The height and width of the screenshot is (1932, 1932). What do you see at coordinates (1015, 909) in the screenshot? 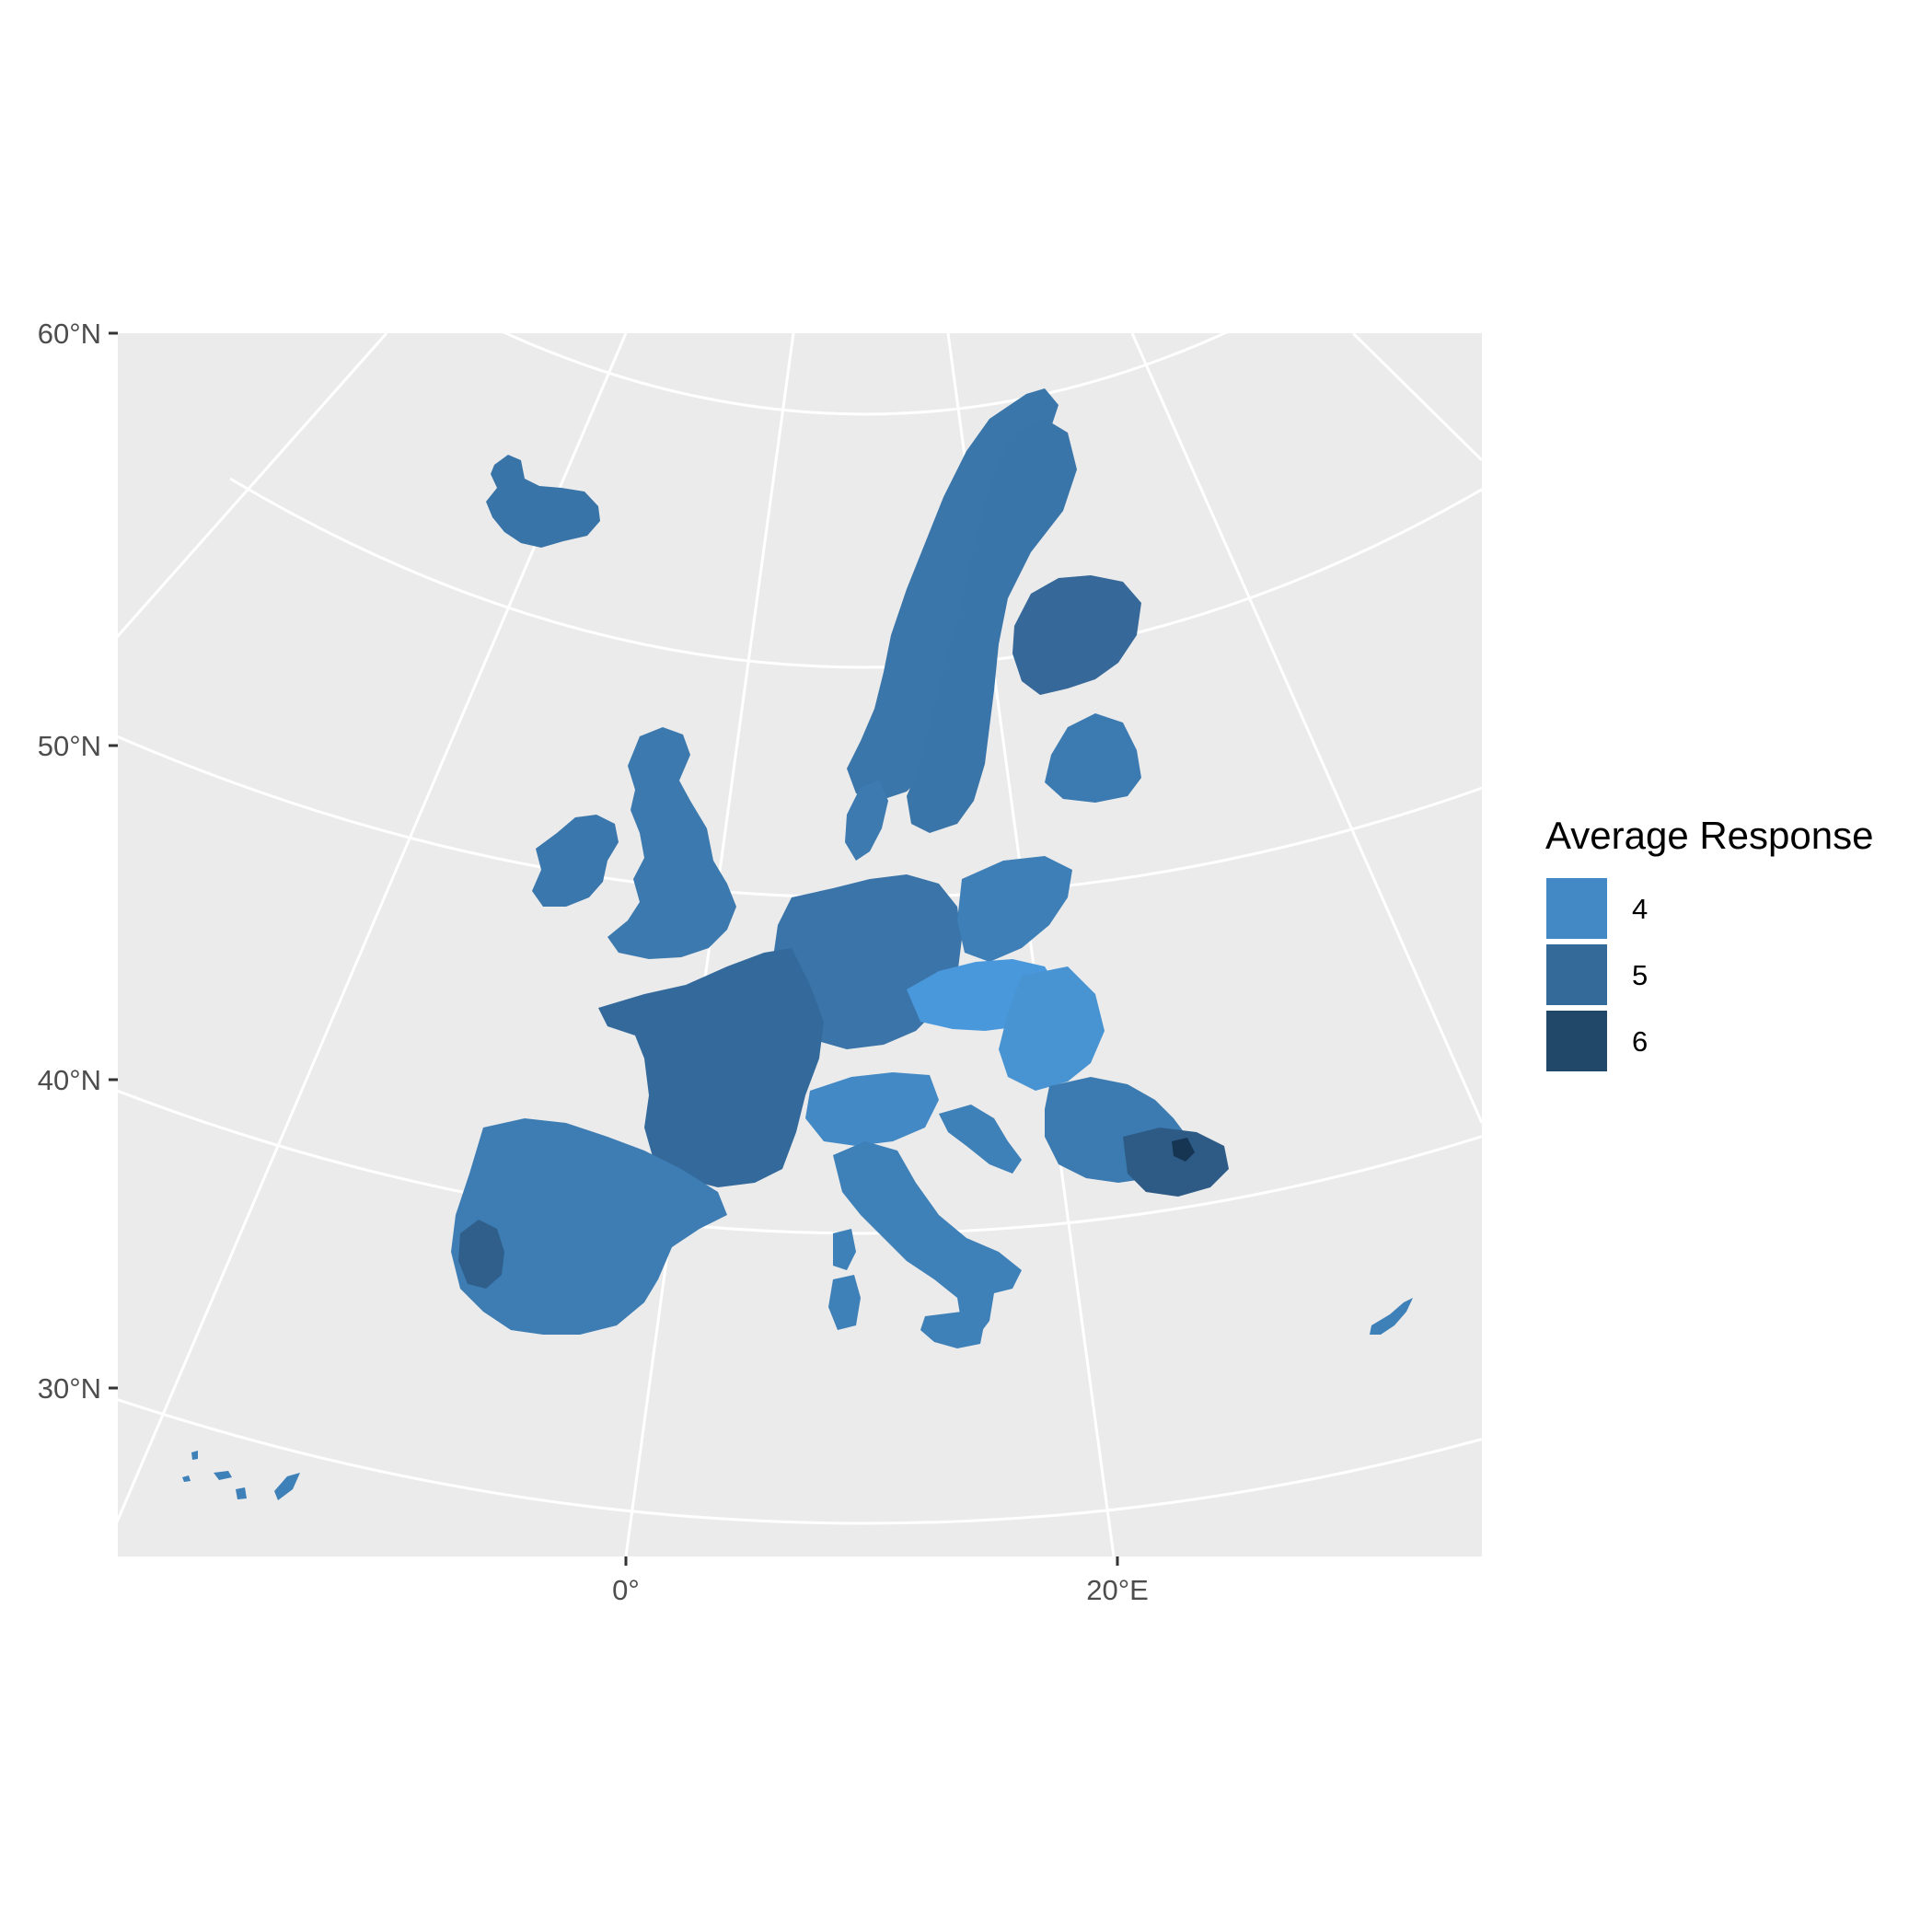
I see `region-poland` at bounding box center [1015, 909].